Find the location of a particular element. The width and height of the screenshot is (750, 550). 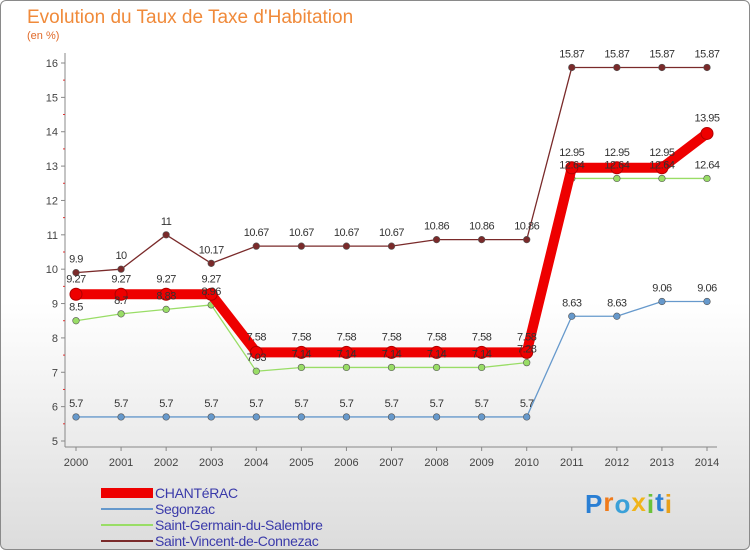

data-label: 9.9 is located at coordinates (76, 260).